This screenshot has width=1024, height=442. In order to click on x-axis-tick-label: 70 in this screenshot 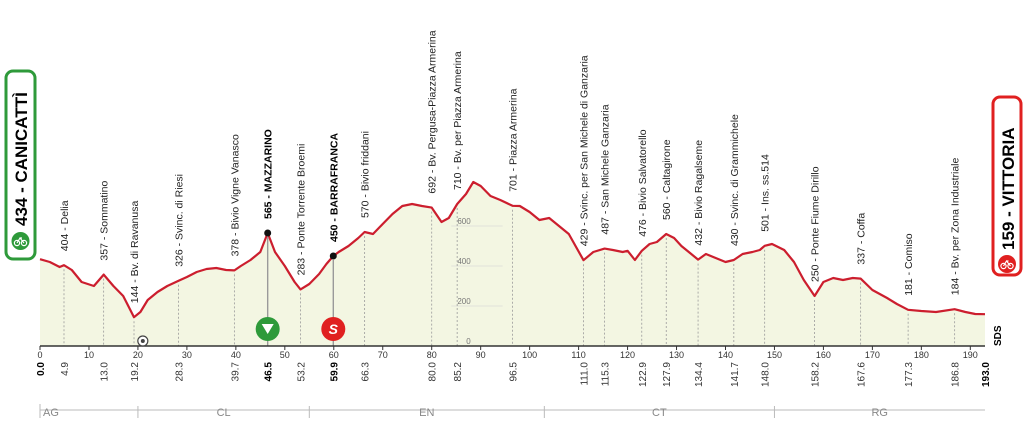, I will do `click(383, 355)`.